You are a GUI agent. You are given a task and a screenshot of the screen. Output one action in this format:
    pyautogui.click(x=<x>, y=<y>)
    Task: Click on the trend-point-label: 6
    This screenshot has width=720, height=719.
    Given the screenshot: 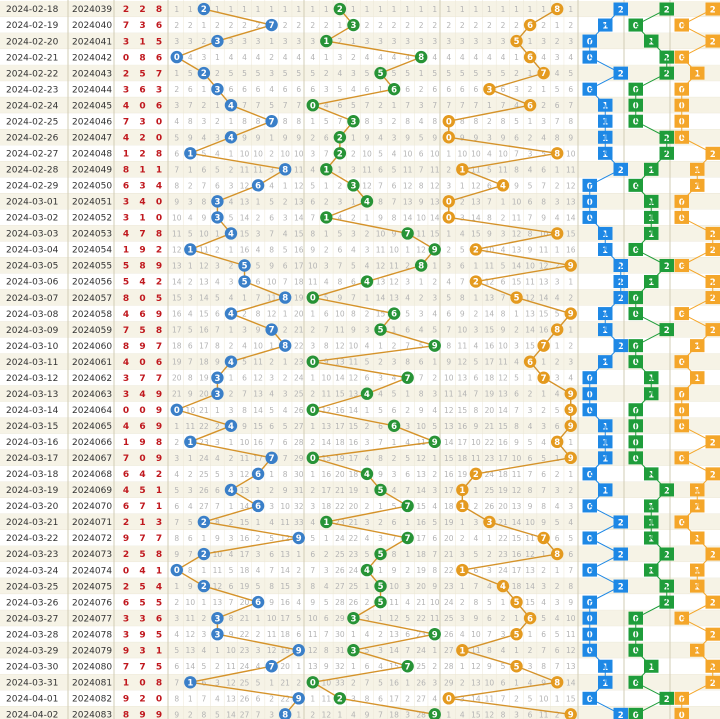 What is the action you would take?
    pyautogui.click(x=530, y=26)
    